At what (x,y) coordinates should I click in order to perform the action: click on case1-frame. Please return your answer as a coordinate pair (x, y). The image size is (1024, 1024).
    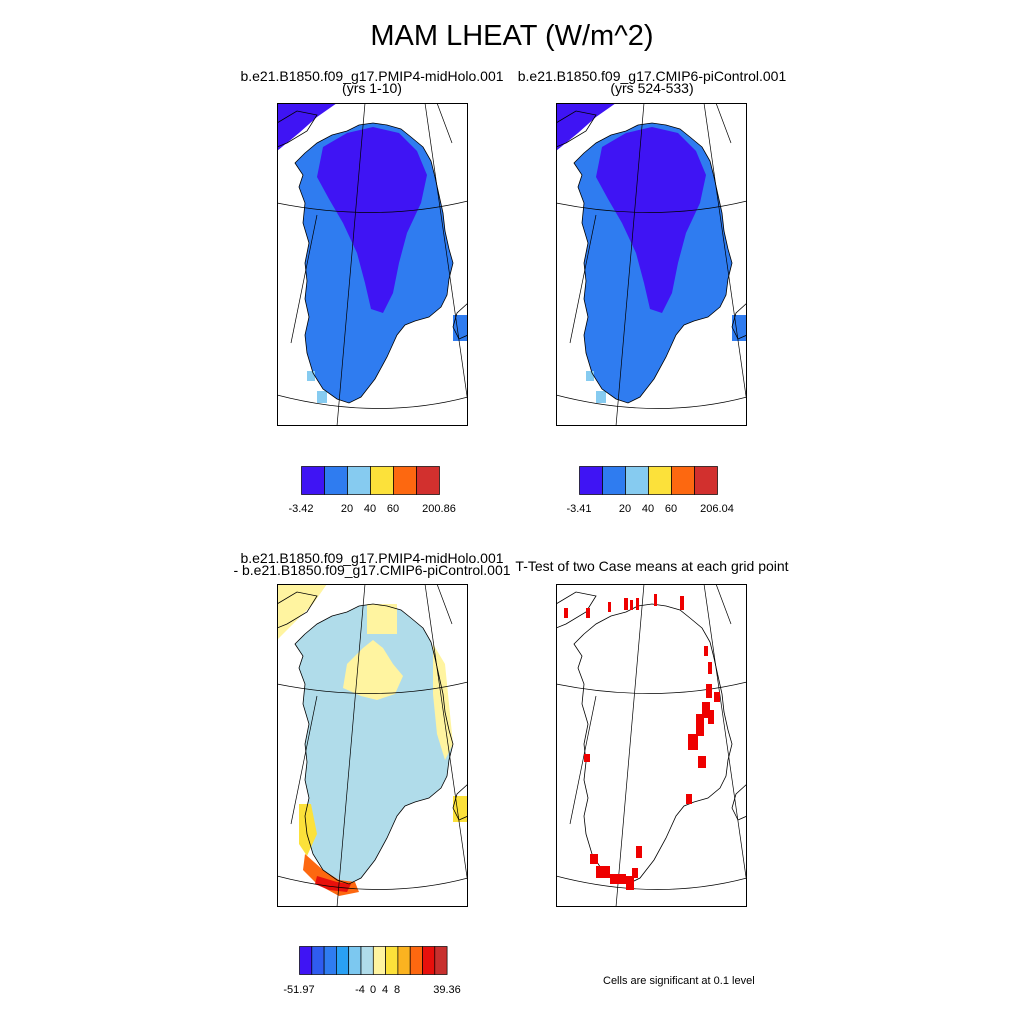
    Looking at the image, I should click on (372, 264).